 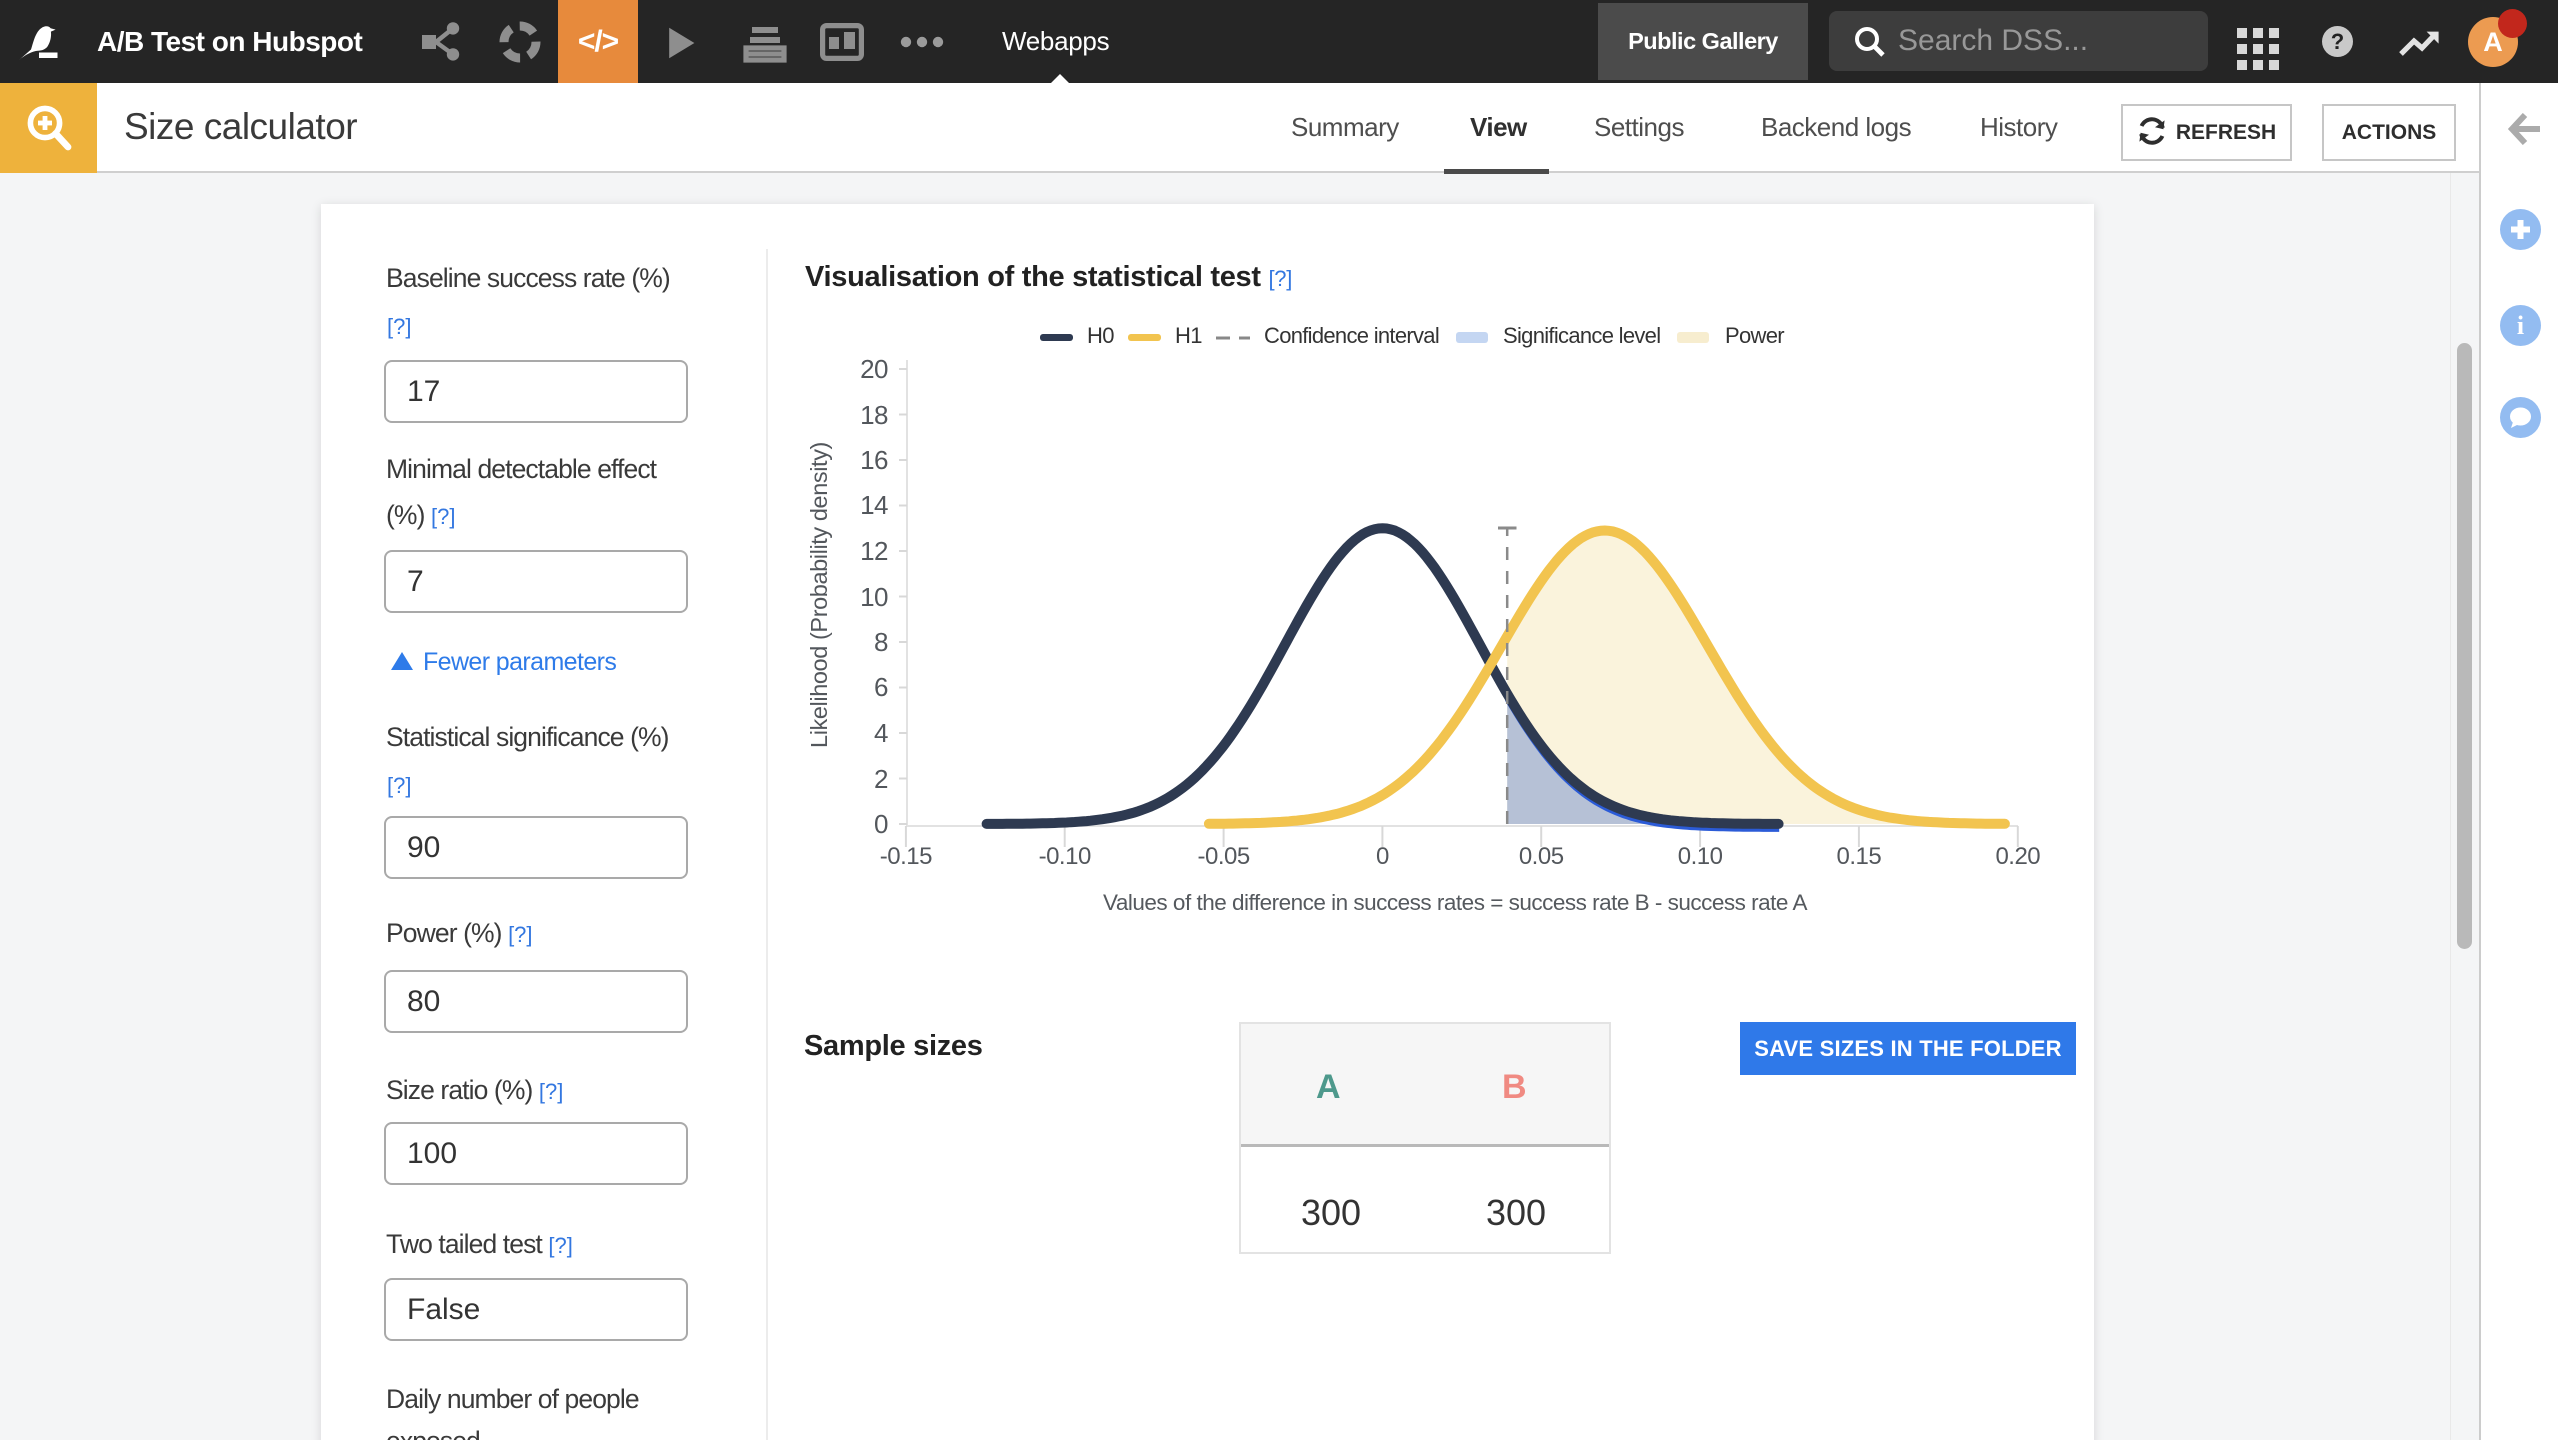 I want to click on svg-text: 6, so click(x=881, y=687).